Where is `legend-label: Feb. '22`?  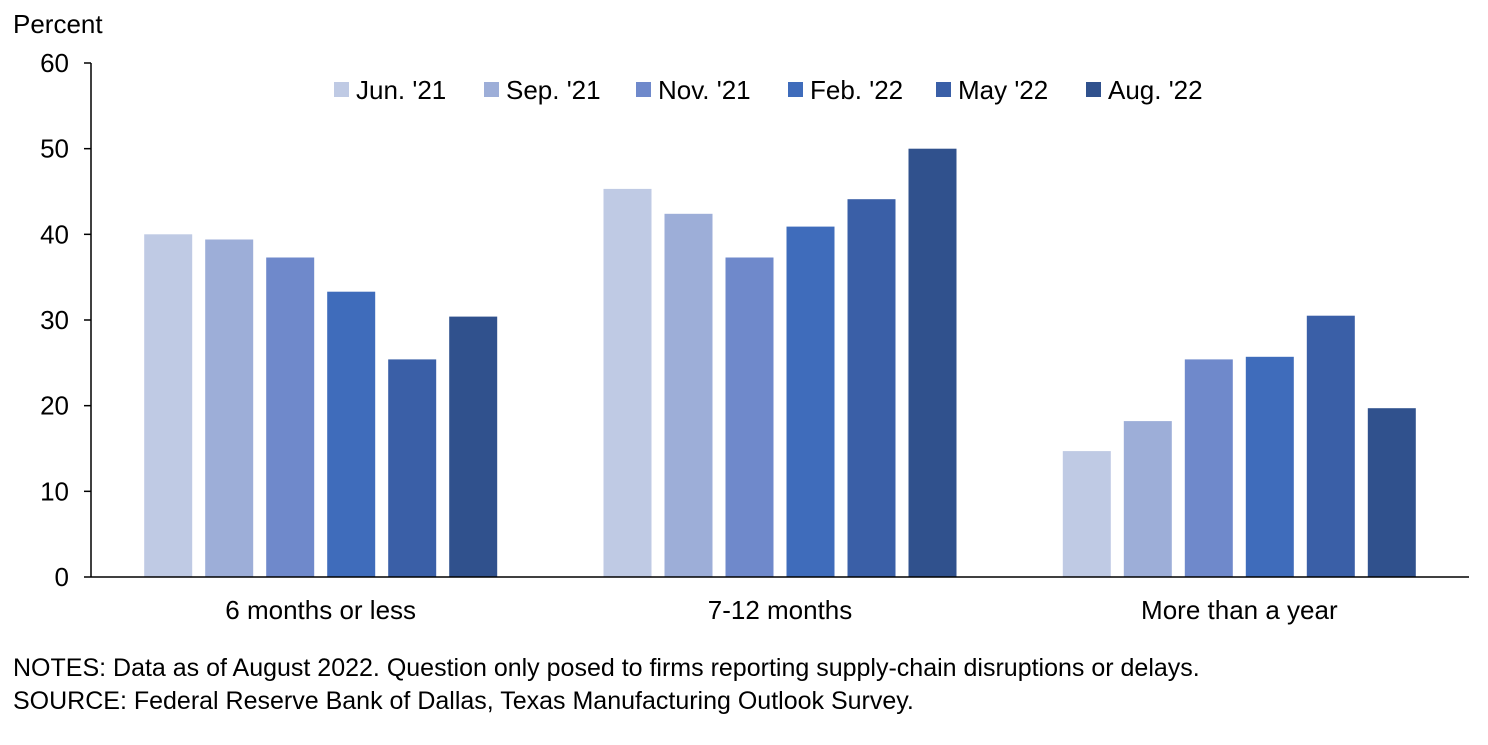 legend-label: Feb. '22 is located at coordinates (856, 90).